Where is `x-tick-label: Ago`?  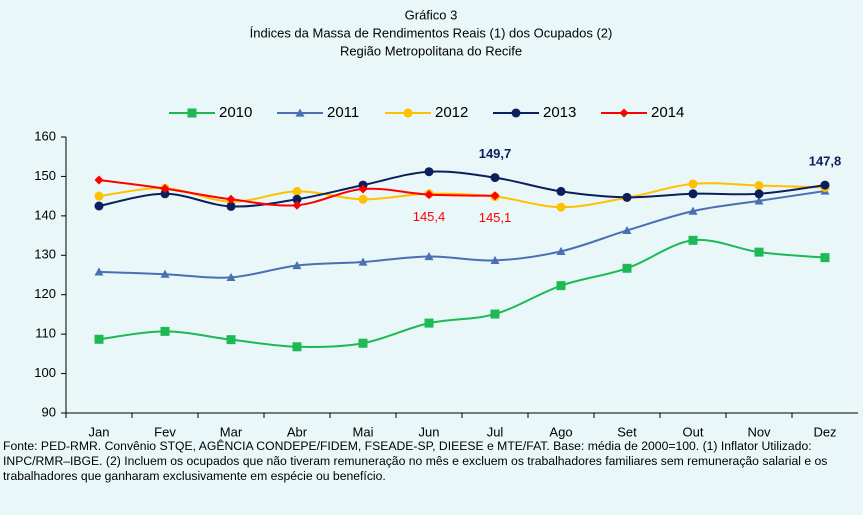 x-tick-label: Ago is located at coordinates (560, 431).